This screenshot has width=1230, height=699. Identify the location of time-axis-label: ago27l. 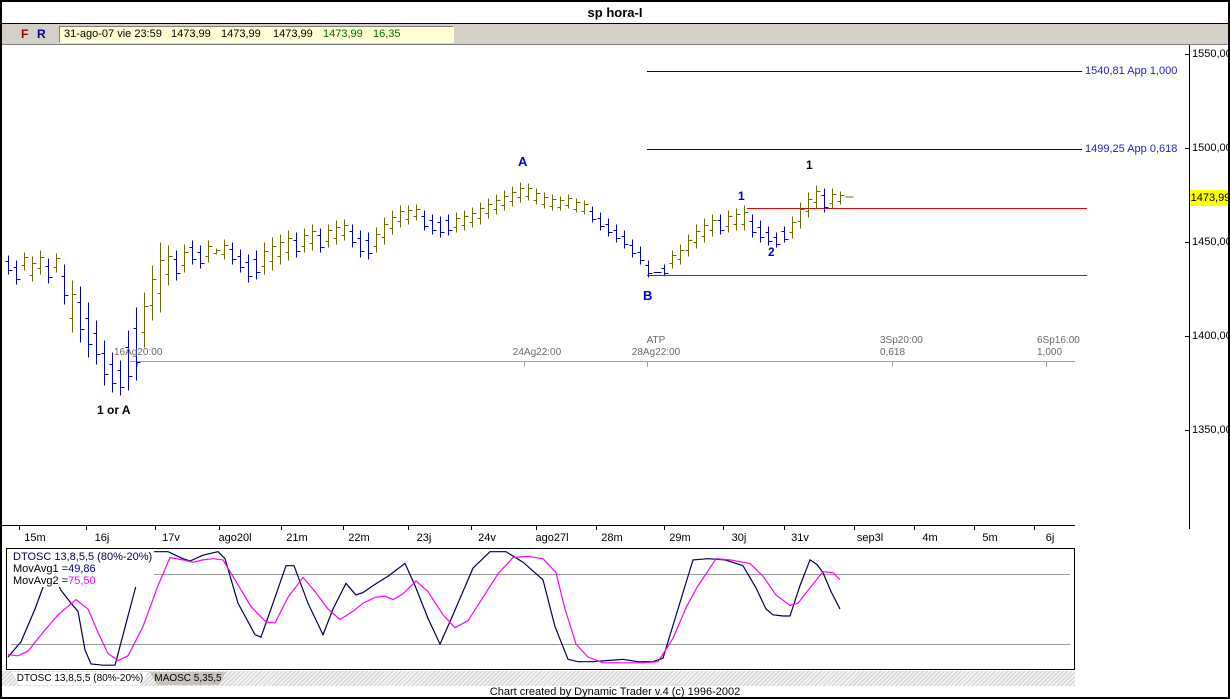
(552, 538).